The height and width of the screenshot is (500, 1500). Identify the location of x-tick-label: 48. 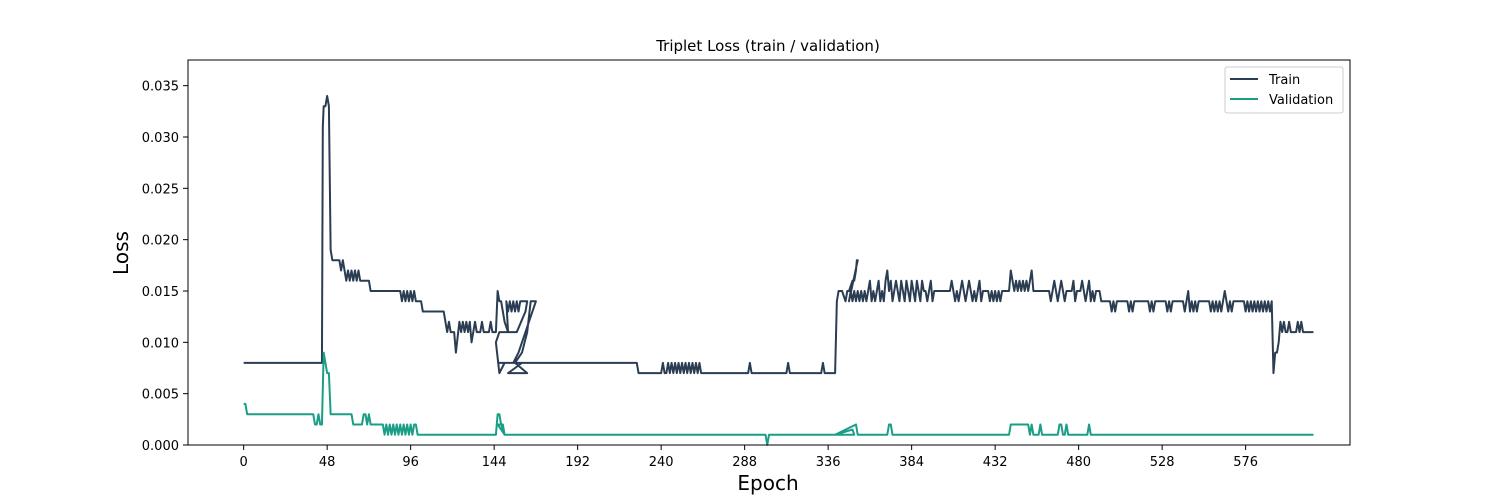
(327, 462).